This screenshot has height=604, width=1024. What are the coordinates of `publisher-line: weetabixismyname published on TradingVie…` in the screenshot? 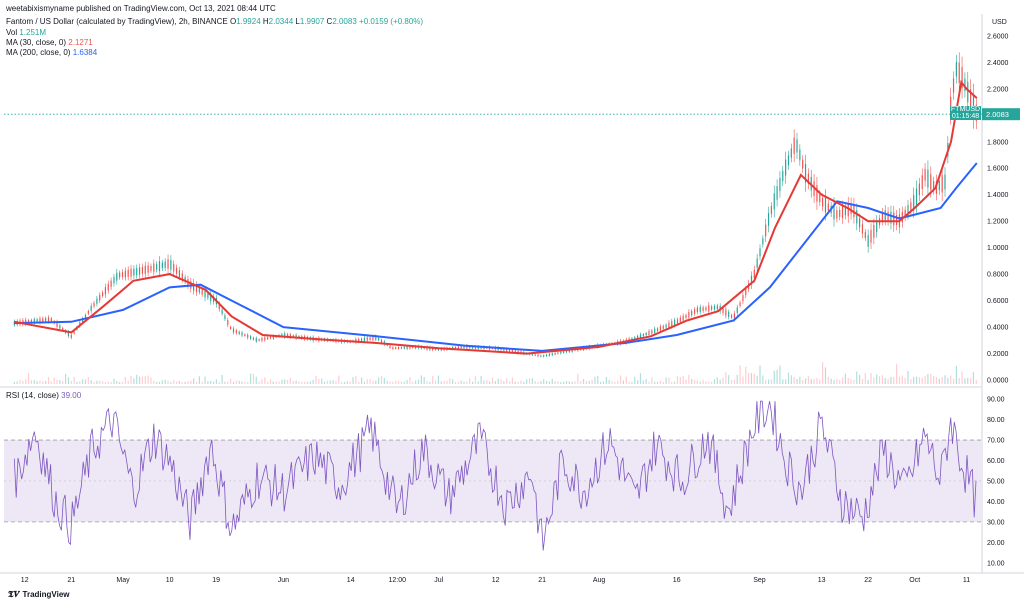 It's located at (141, 8).